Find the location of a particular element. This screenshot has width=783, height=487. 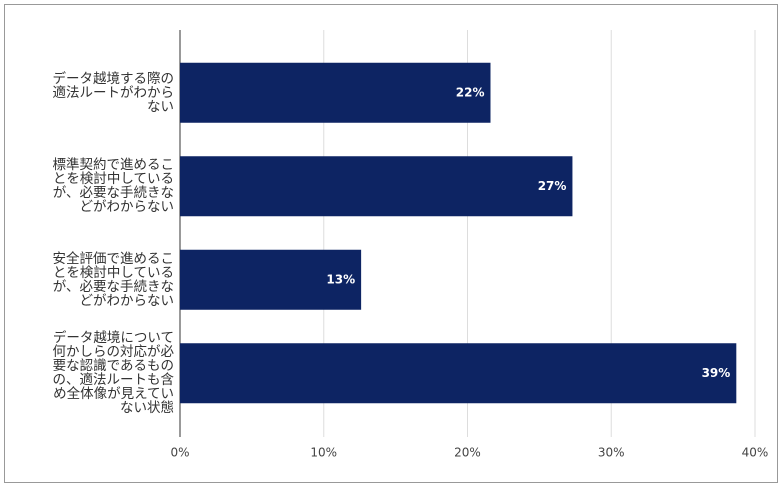

value-label: 13% is located at coordinates (340, 279).